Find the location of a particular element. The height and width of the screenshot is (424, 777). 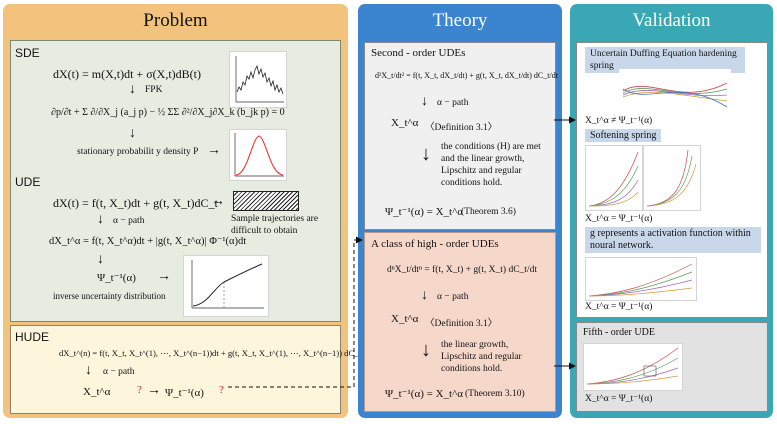

high-alpha-path-label: α − path is located at coordinates (453, 297).